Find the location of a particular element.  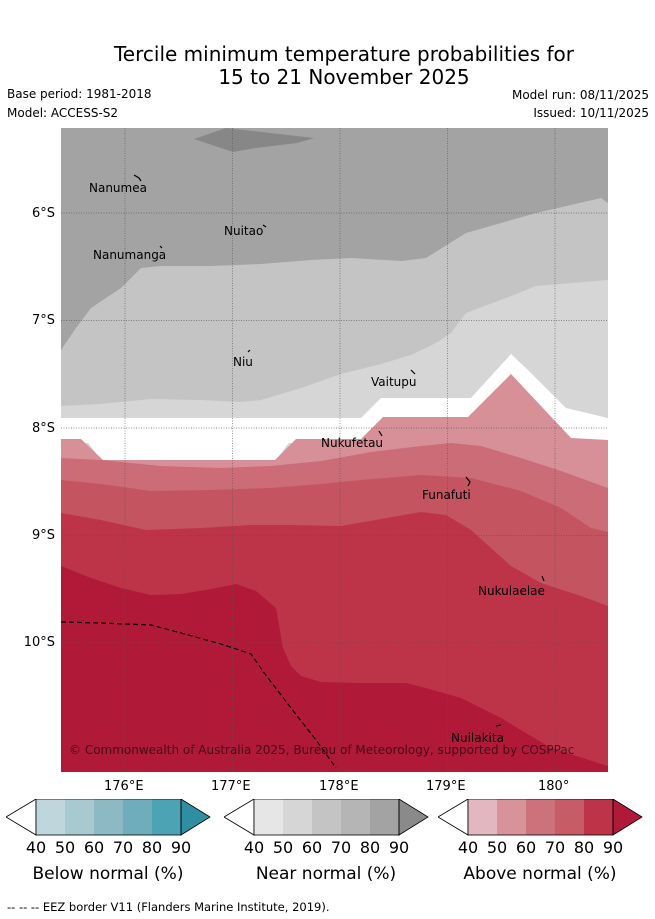

island-nukulaelae is located at coordinates (543, 578).